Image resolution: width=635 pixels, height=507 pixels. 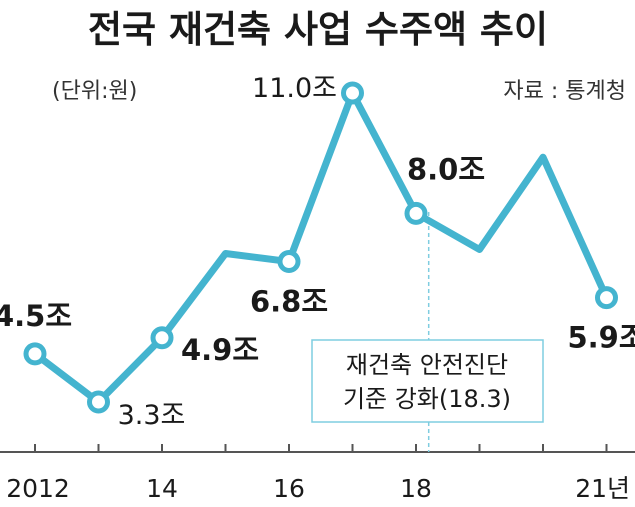 What do you see at coordinates (220, 350) in the screenshot?
I see `data-label: 4.9조` at bounding box center [220, 350].